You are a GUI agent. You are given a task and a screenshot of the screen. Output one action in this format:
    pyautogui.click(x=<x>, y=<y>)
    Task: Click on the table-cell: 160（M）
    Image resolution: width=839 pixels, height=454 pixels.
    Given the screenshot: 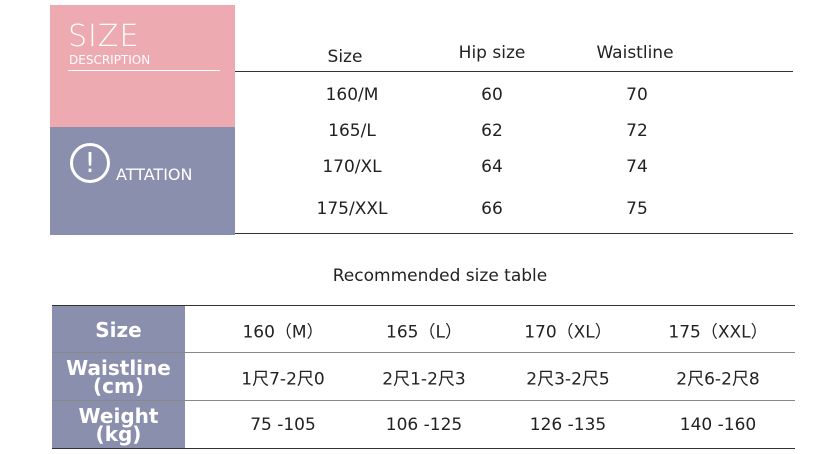 What is the action you would take?
    pyautogui.click(x=283, y=332)
    